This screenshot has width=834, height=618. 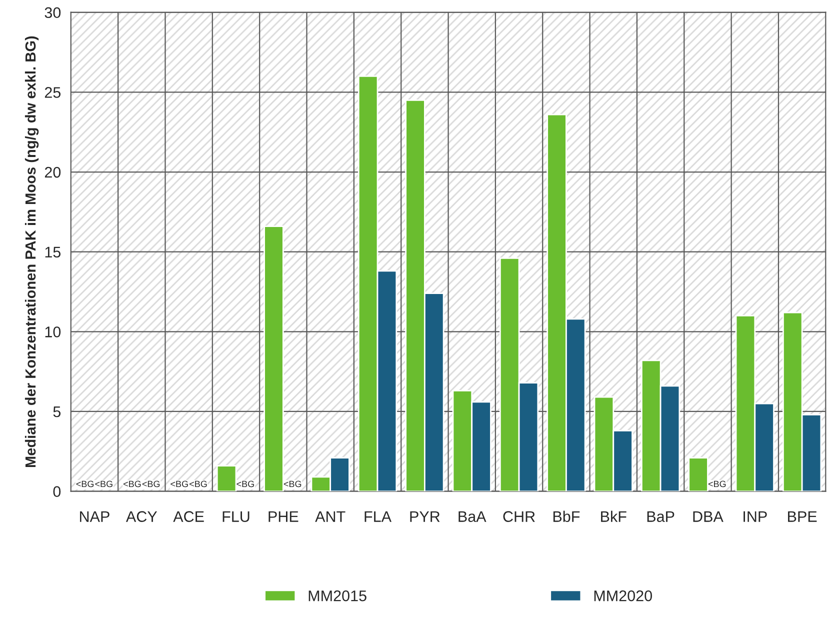 I want to click on x-tick-label: NAP, so click(x=95, y=516).